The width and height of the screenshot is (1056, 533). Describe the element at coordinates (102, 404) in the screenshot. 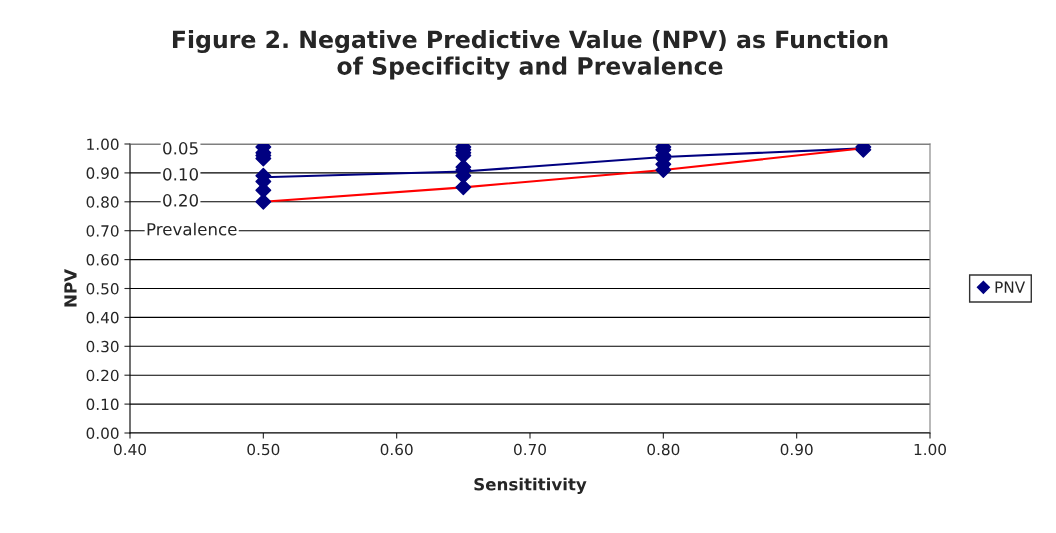

I see `y-tick-label: 0.10` at that location.